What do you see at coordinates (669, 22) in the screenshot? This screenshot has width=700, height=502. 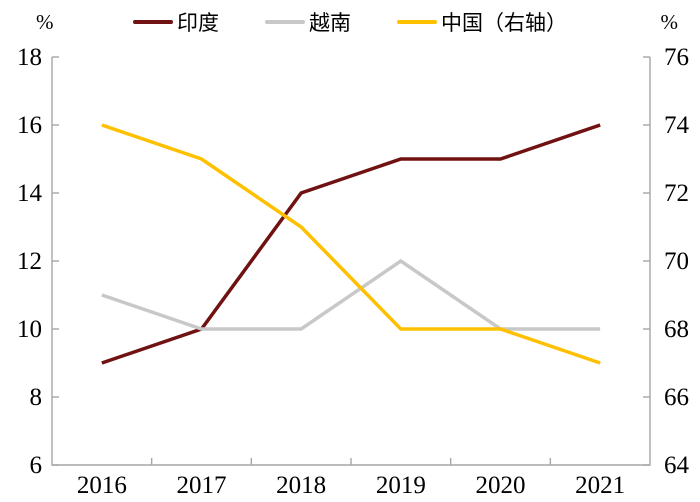 I see `right-axis-unit-label: %` at bounding box center [669, 22].